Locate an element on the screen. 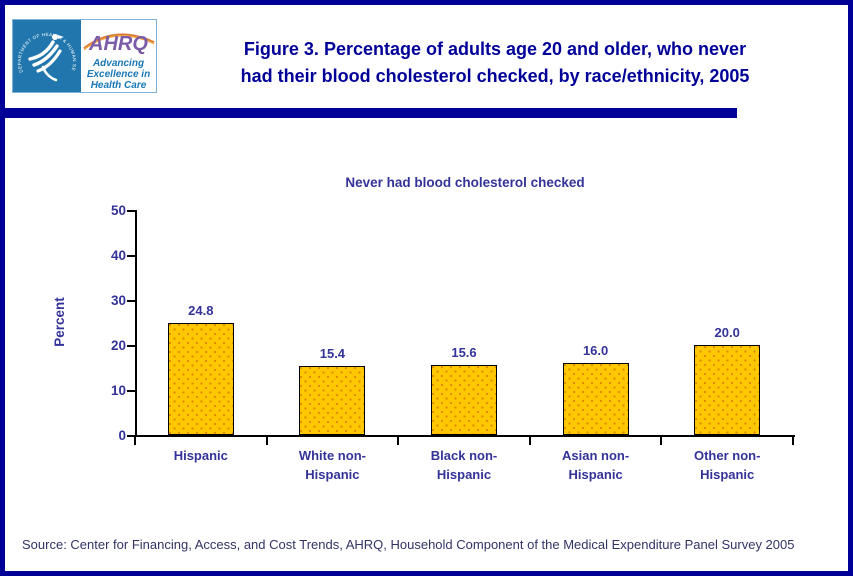  y-axis-line is located at coordinates (136, 323).